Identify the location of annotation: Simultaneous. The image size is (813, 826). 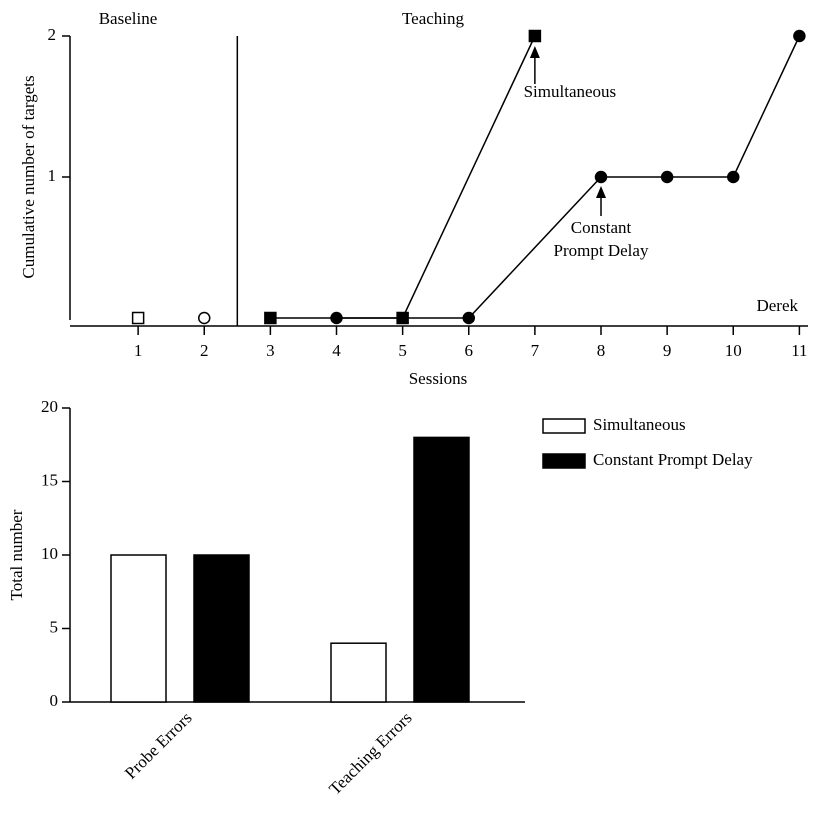
(570, 91).